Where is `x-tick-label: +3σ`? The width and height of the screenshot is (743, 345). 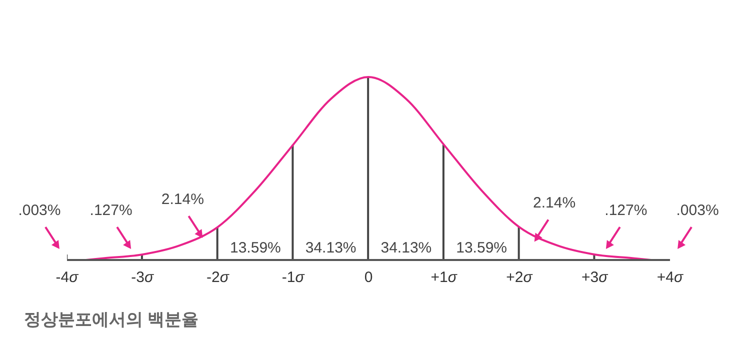
x-tick-label: +3σ is located at coordinates (595, 277).